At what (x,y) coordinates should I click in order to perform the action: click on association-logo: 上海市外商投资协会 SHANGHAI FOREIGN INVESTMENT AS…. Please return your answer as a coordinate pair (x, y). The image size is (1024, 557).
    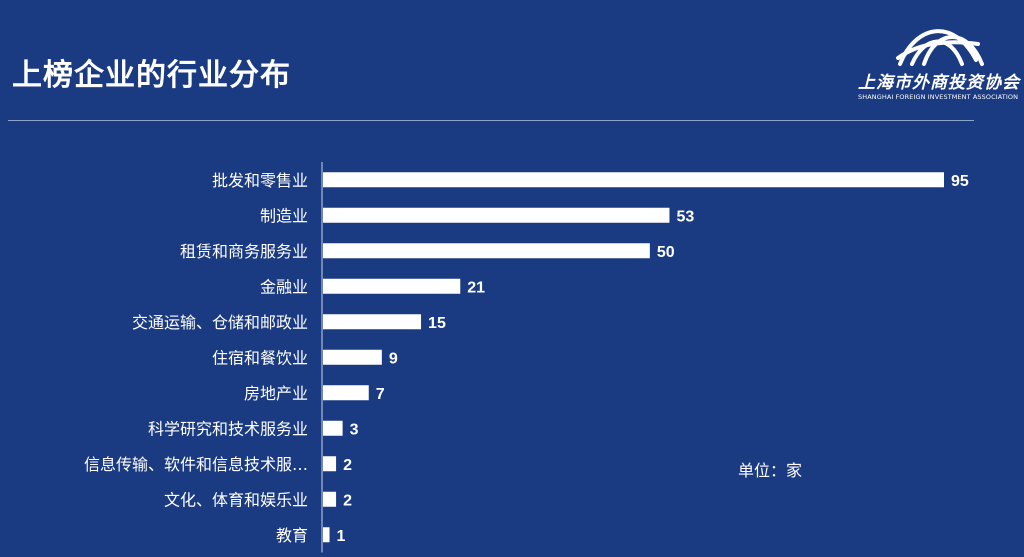
    Looking at the image, I should click on (939, 59).